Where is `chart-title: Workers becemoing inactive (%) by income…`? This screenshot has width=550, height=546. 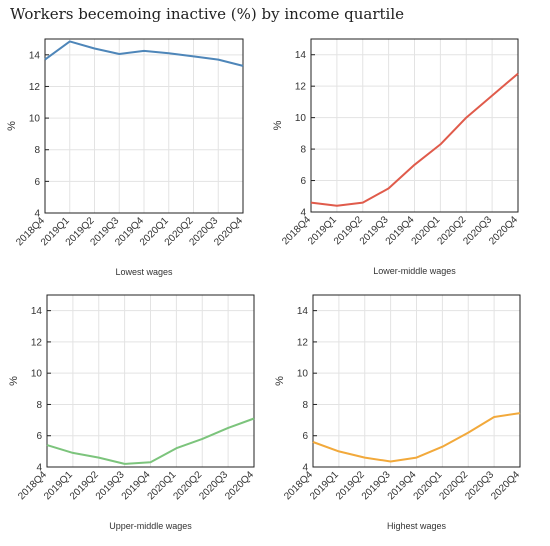 chart-title: Workers becemoing inactive (%) by income… is located at coordinates (207, 14).